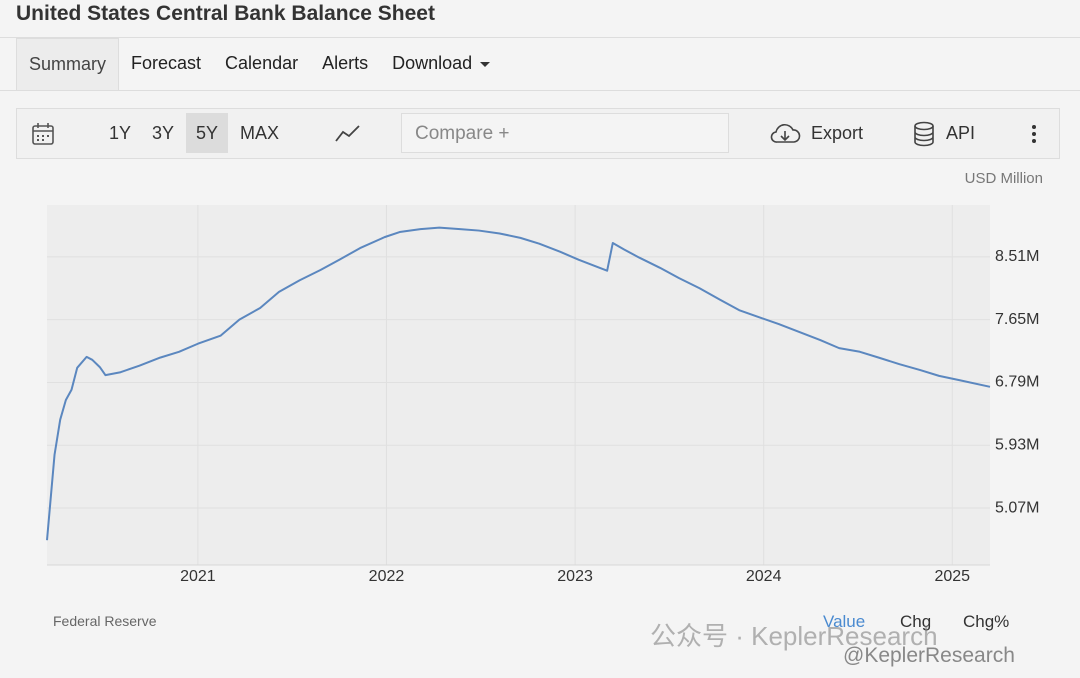 This screenshot has width=1080, height=678. I want to click on cloud-icon, so click(785, 133).